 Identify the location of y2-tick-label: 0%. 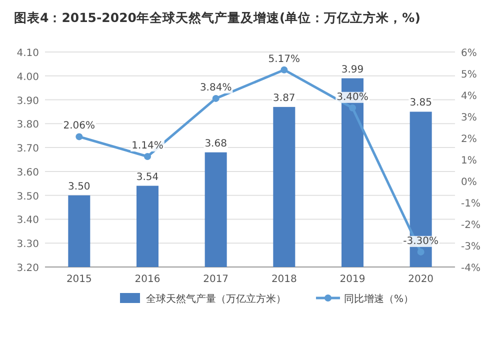
(469, 182).